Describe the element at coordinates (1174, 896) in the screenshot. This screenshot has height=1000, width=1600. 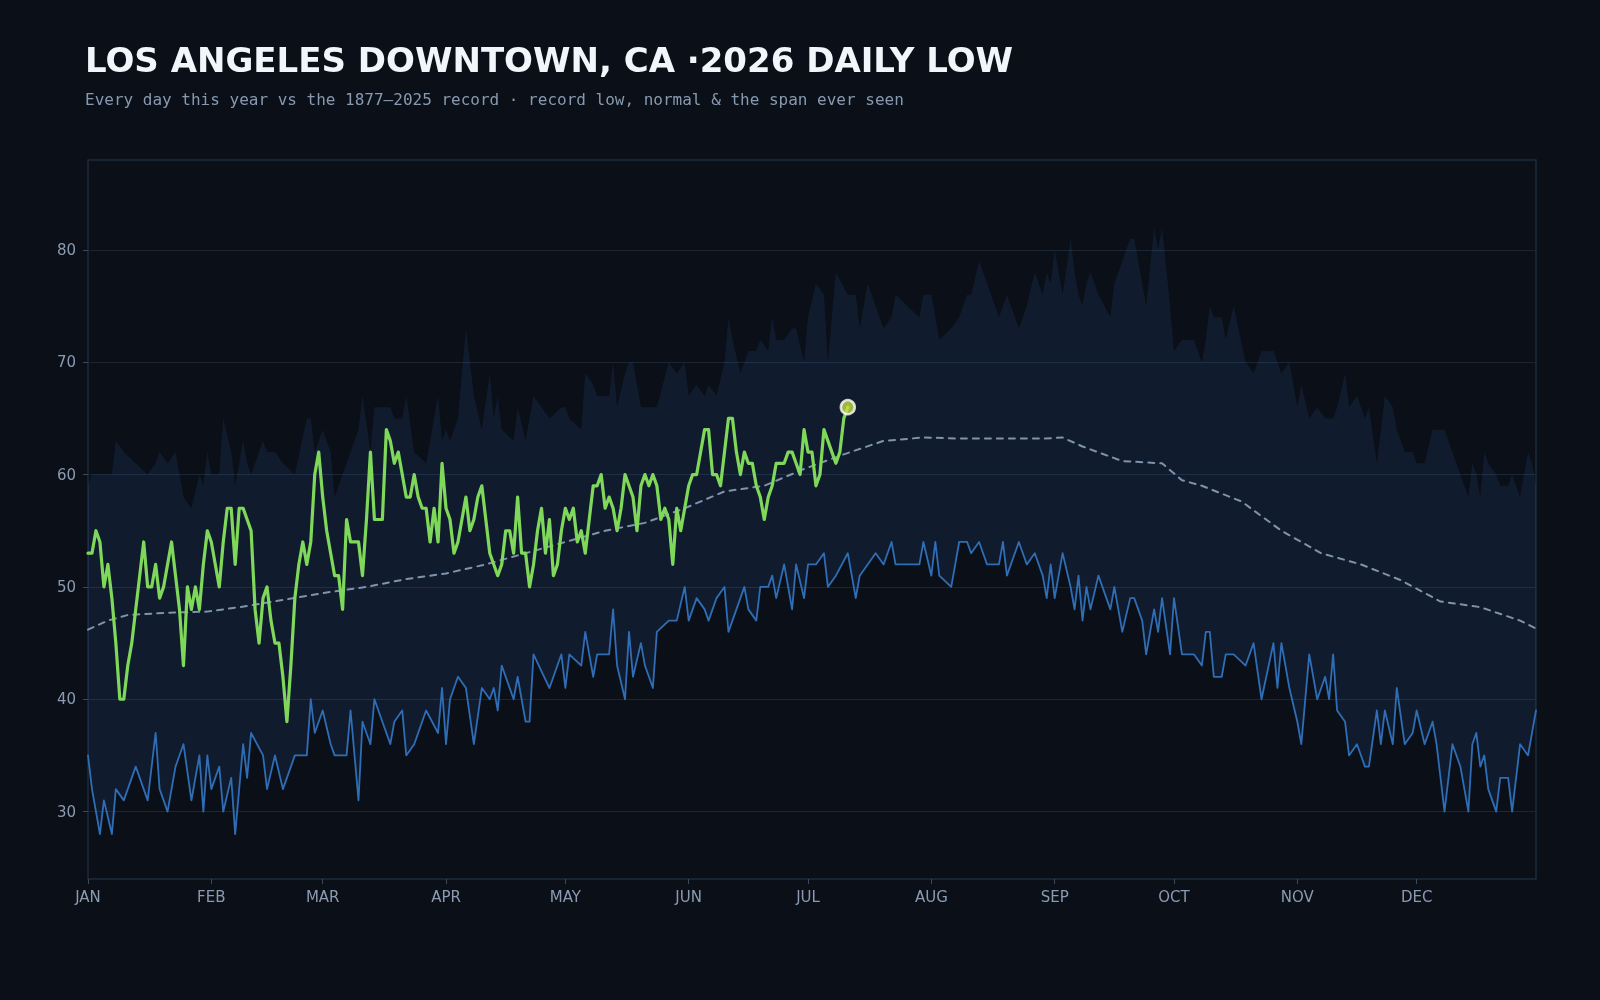
I see `x-tick-label: OCT` at that location.